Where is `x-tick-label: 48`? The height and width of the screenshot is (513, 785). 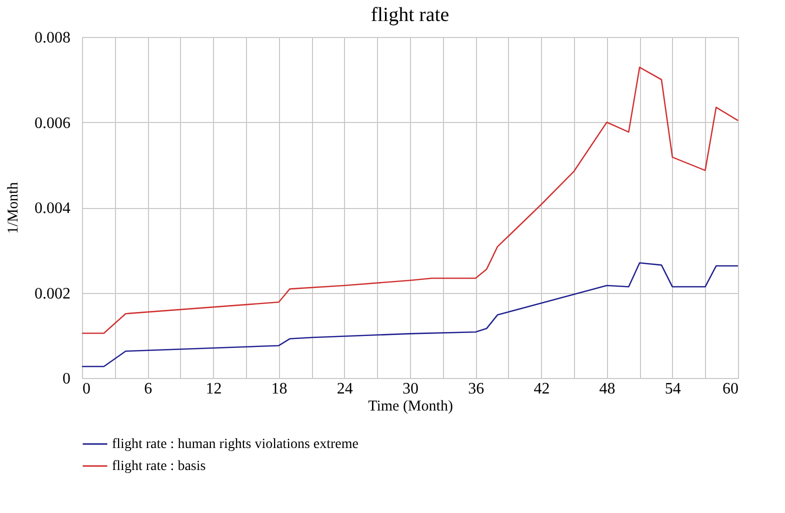 x-tick-label: 48 is located at coordinates (607, 389).